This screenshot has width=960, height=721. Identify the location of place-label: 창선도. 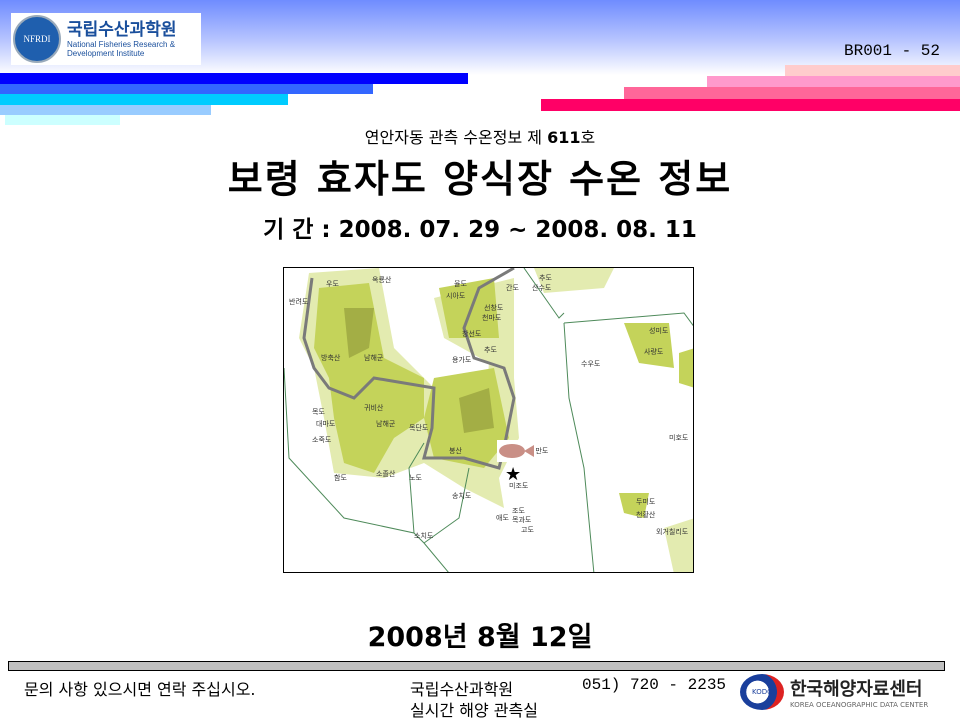
(472, 333).